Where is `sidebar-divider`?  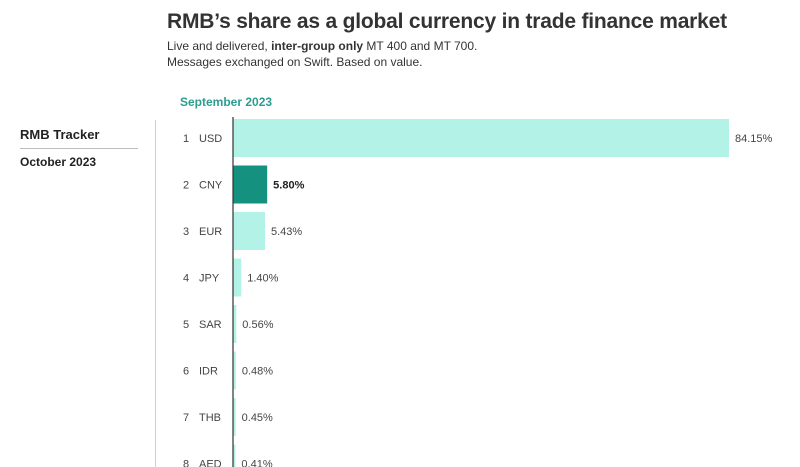
sidebar-divider is located at coordinates (79, 148).